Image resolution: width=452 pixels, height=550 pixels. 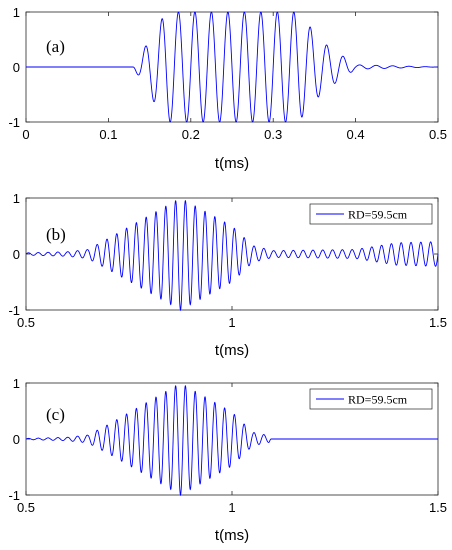 What do you see at coordinates (55, 414) in the screenshot?
I see `panel-label: (c)` at bounding box center [55, 414].